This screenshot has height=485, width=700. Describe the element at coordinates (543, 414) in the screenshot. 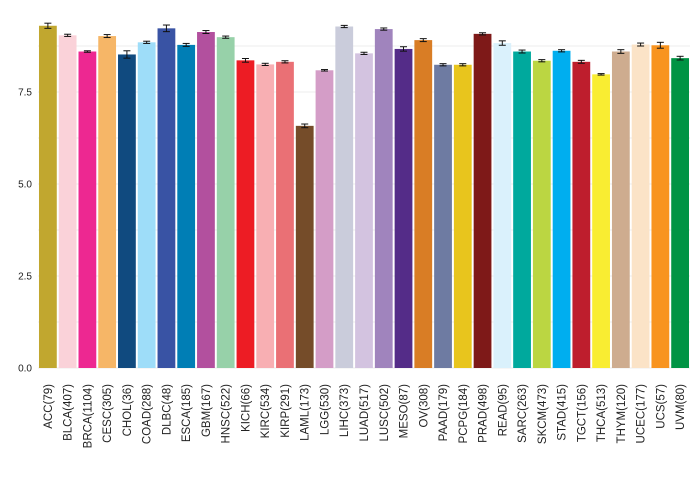

I see `x-tick-label: SKCM(473)` at that location.